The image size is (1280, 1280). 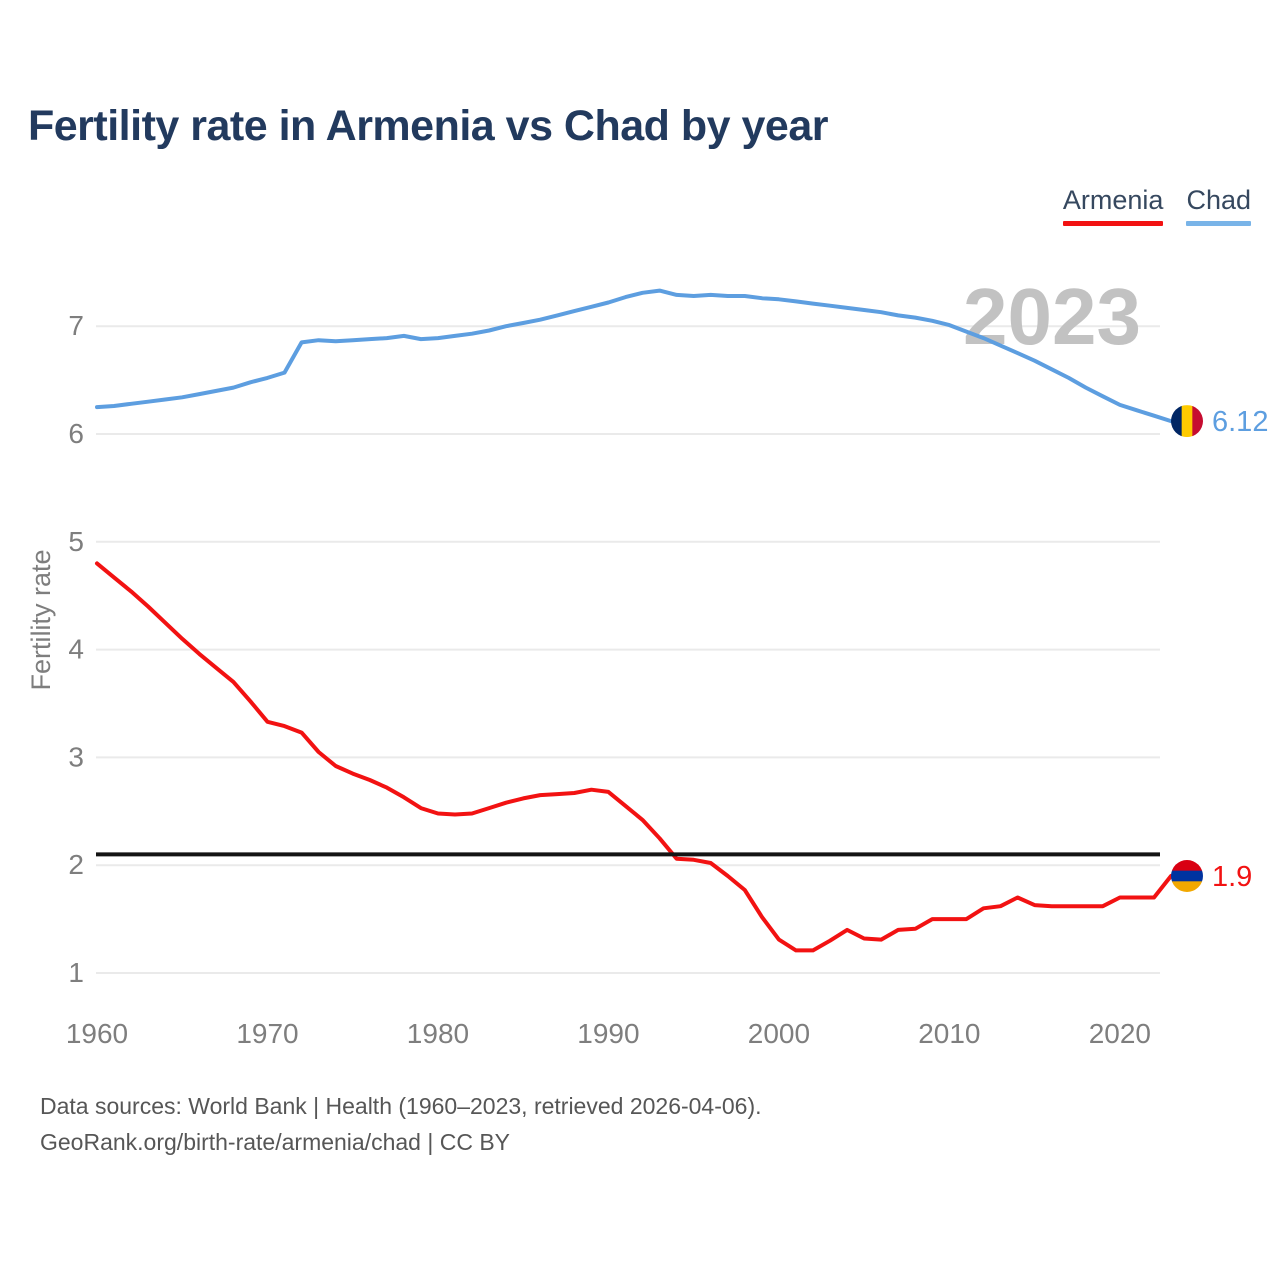 What do you see at coordinates (76, 541) in the screenshot?
I see `y-tick-5: 5` at bounding box center [76, 541].